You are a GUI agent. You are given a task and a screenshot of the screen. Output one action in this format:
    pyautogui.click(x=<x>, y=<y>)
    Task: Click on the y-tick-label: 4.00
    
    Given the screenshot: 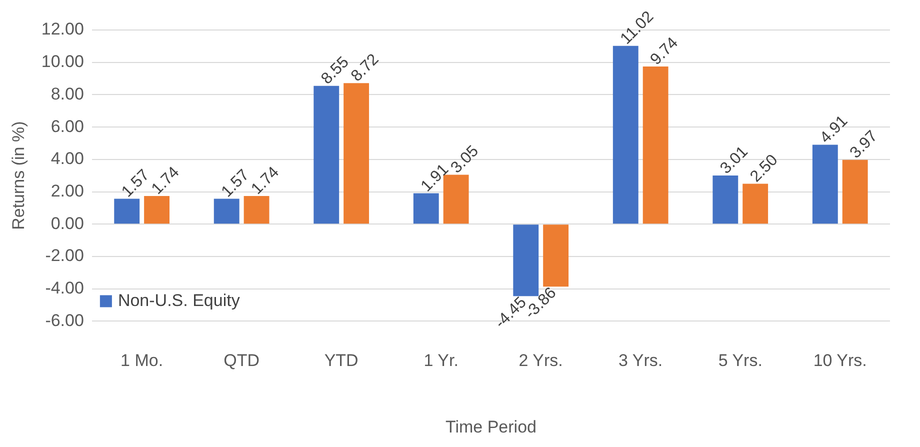 What is the action you would take?
    pyautogui.click(x=67, y=158)
    